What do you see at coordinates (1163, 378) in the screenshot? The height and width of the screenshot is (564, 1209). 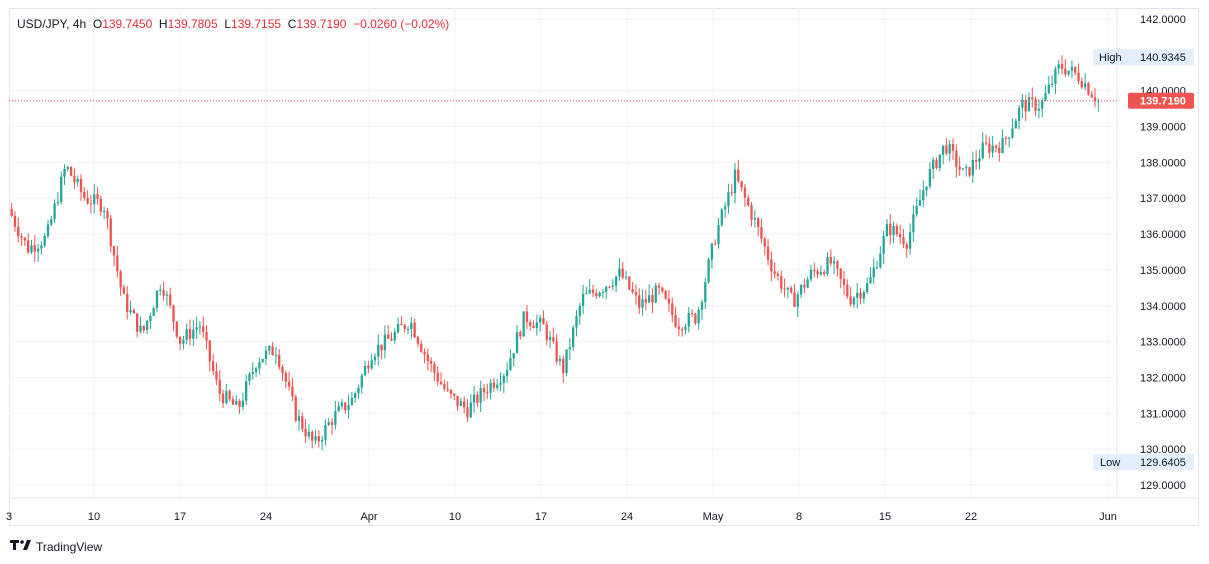 I see `y-tick-label: 132.0000` at bounding box center [1163, 378].